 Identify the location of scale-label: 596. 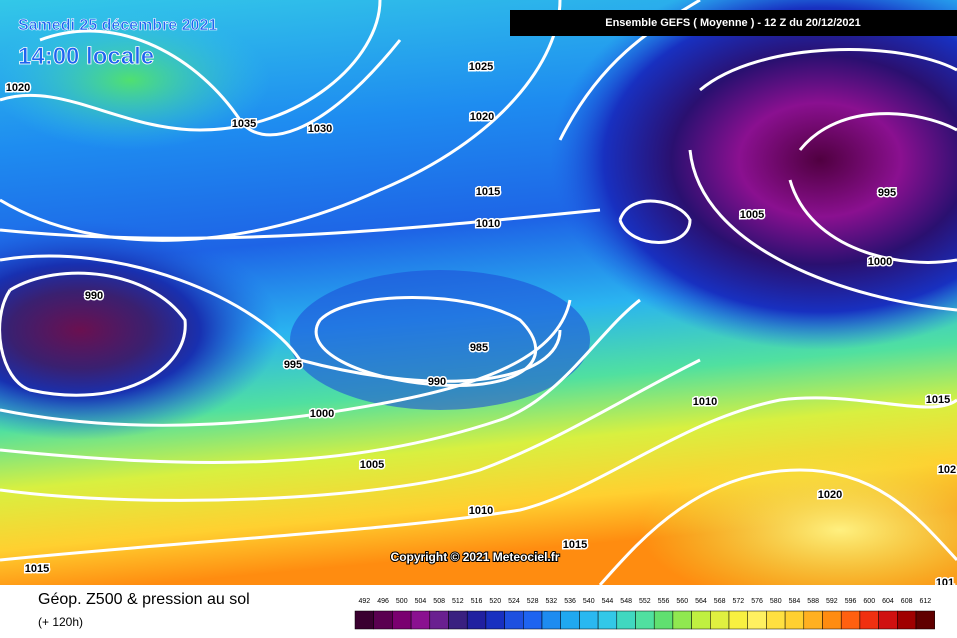
(851, 601).